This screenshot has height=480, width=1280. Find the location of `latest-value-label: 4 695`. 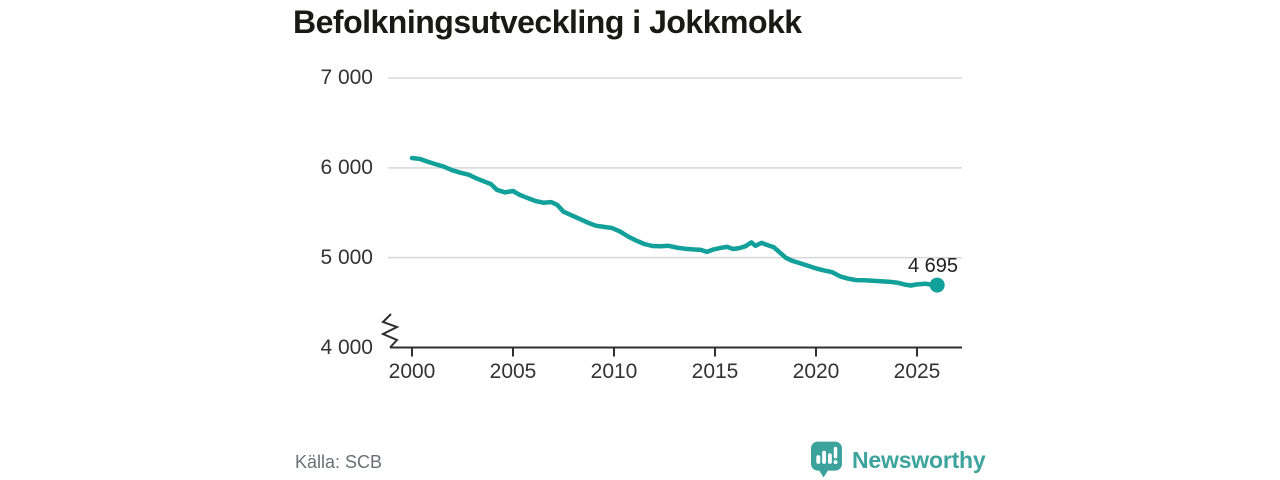

latest-value-label: 4 695 is located at coordinates (932, 266).